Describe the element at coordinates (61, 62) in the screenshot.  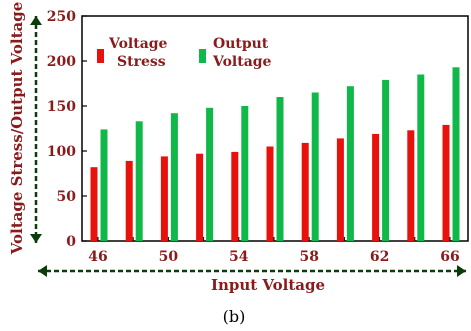
I see `y-tick-label-200: 200` at that location.